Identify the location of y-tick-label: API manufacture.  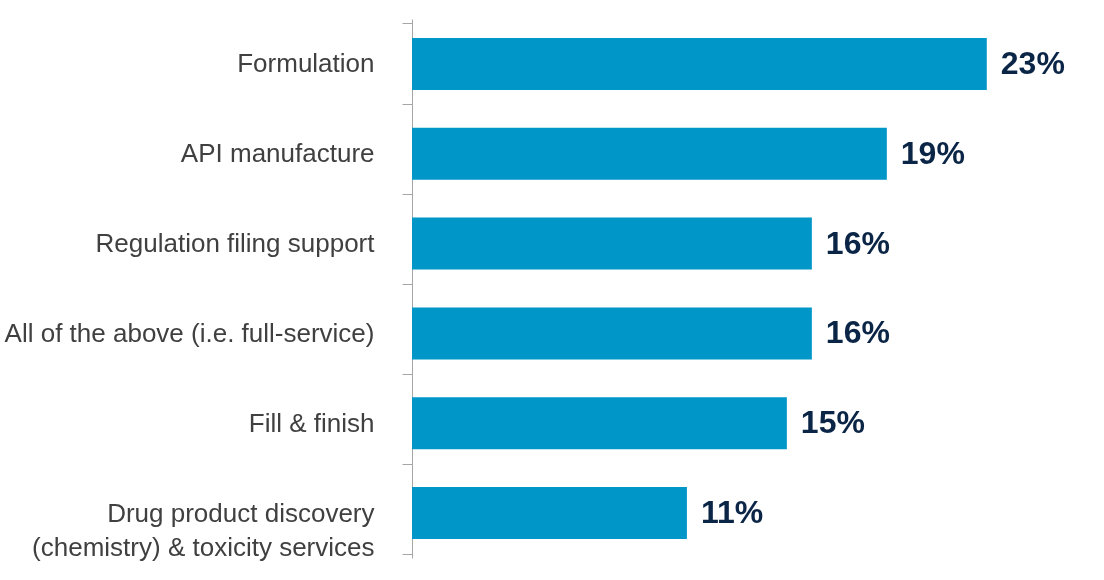
(277, 153).